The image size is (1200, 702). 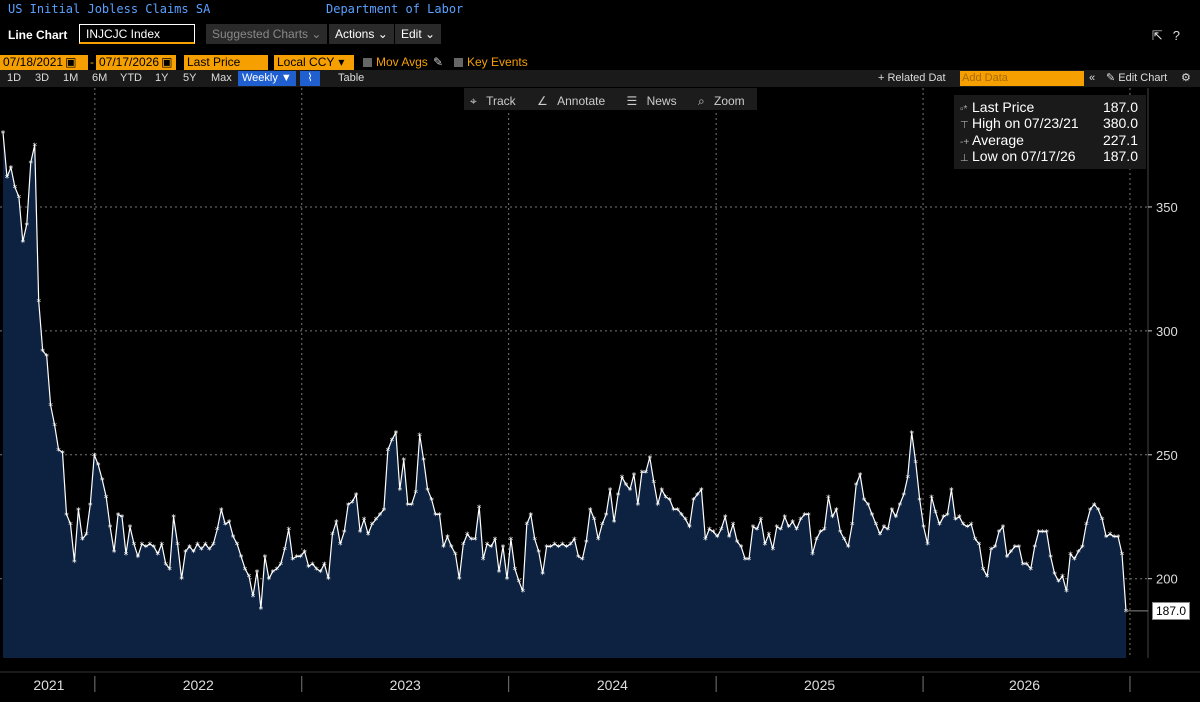 What do you see at coordinates (71, 78) in the screenshot?
I see `tf-1m: 1M` at bounding box center [71, 78].